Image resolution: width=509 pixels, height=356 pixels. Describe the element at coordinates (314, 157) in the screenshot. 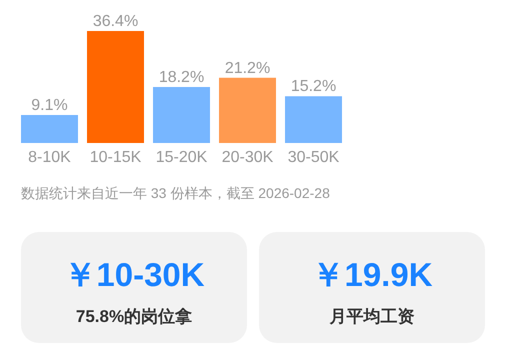

I see `x-tick-label: 30-50K` at that location.